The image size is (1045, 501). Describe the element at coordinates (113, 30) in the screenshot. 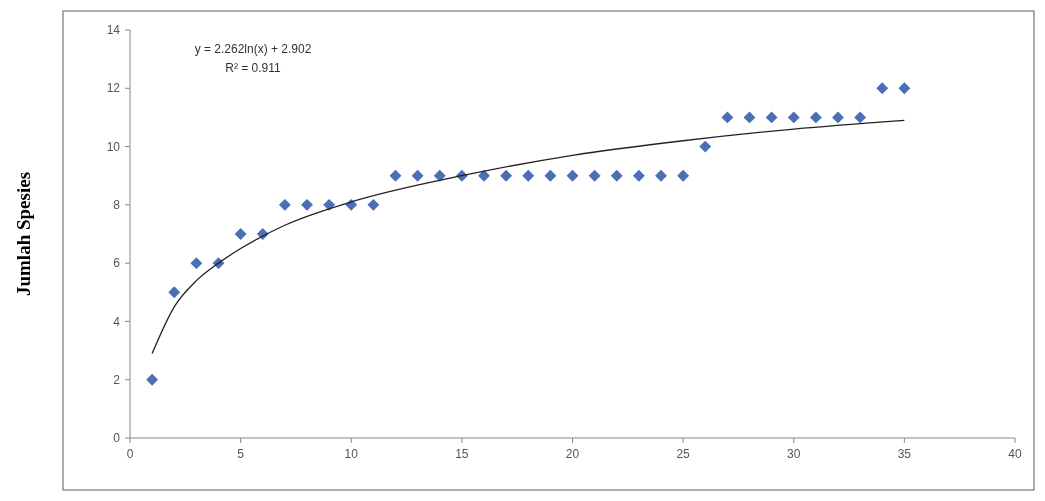

I see `y-tick-label: 14` at that location.